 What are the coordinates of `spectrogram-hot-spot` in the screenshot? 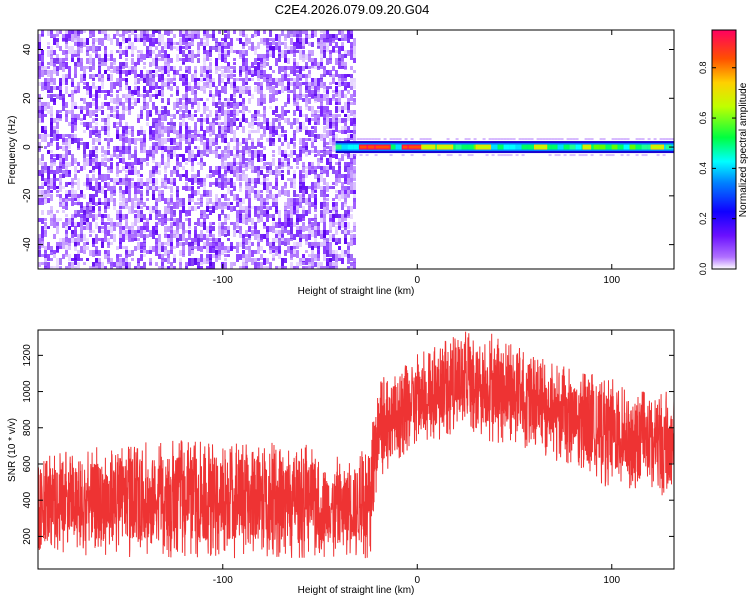 It's located at (540, 147).